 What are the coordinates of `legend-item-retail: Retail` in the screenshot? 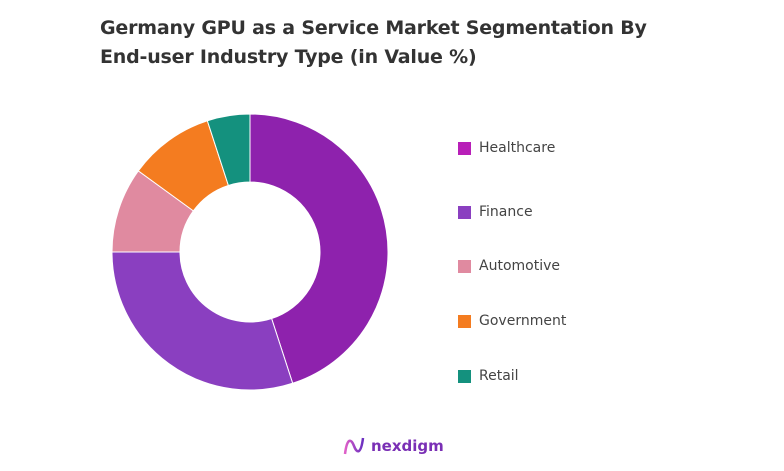 It's located at (488, 376).